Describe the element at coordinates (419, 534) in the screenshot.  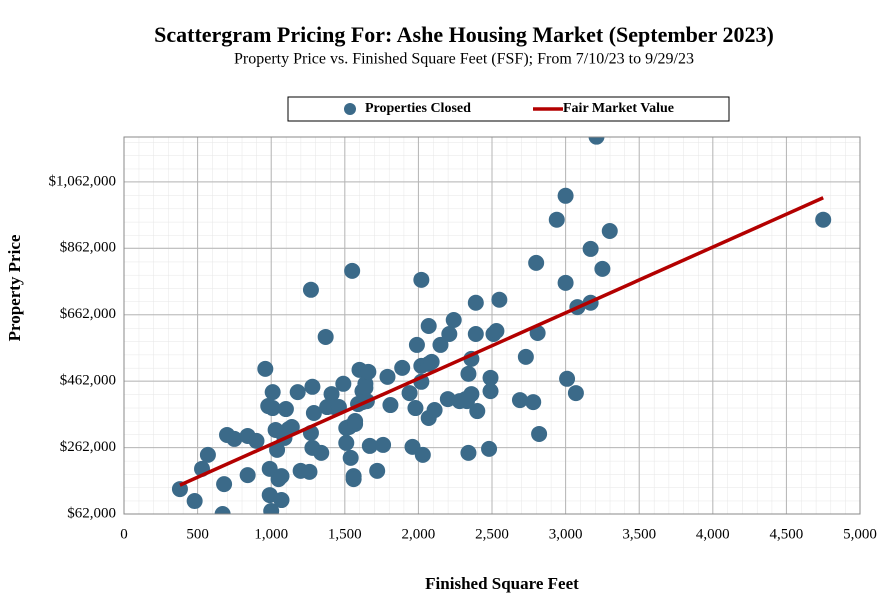
I see `x-tick-label: 2,000` at that location.